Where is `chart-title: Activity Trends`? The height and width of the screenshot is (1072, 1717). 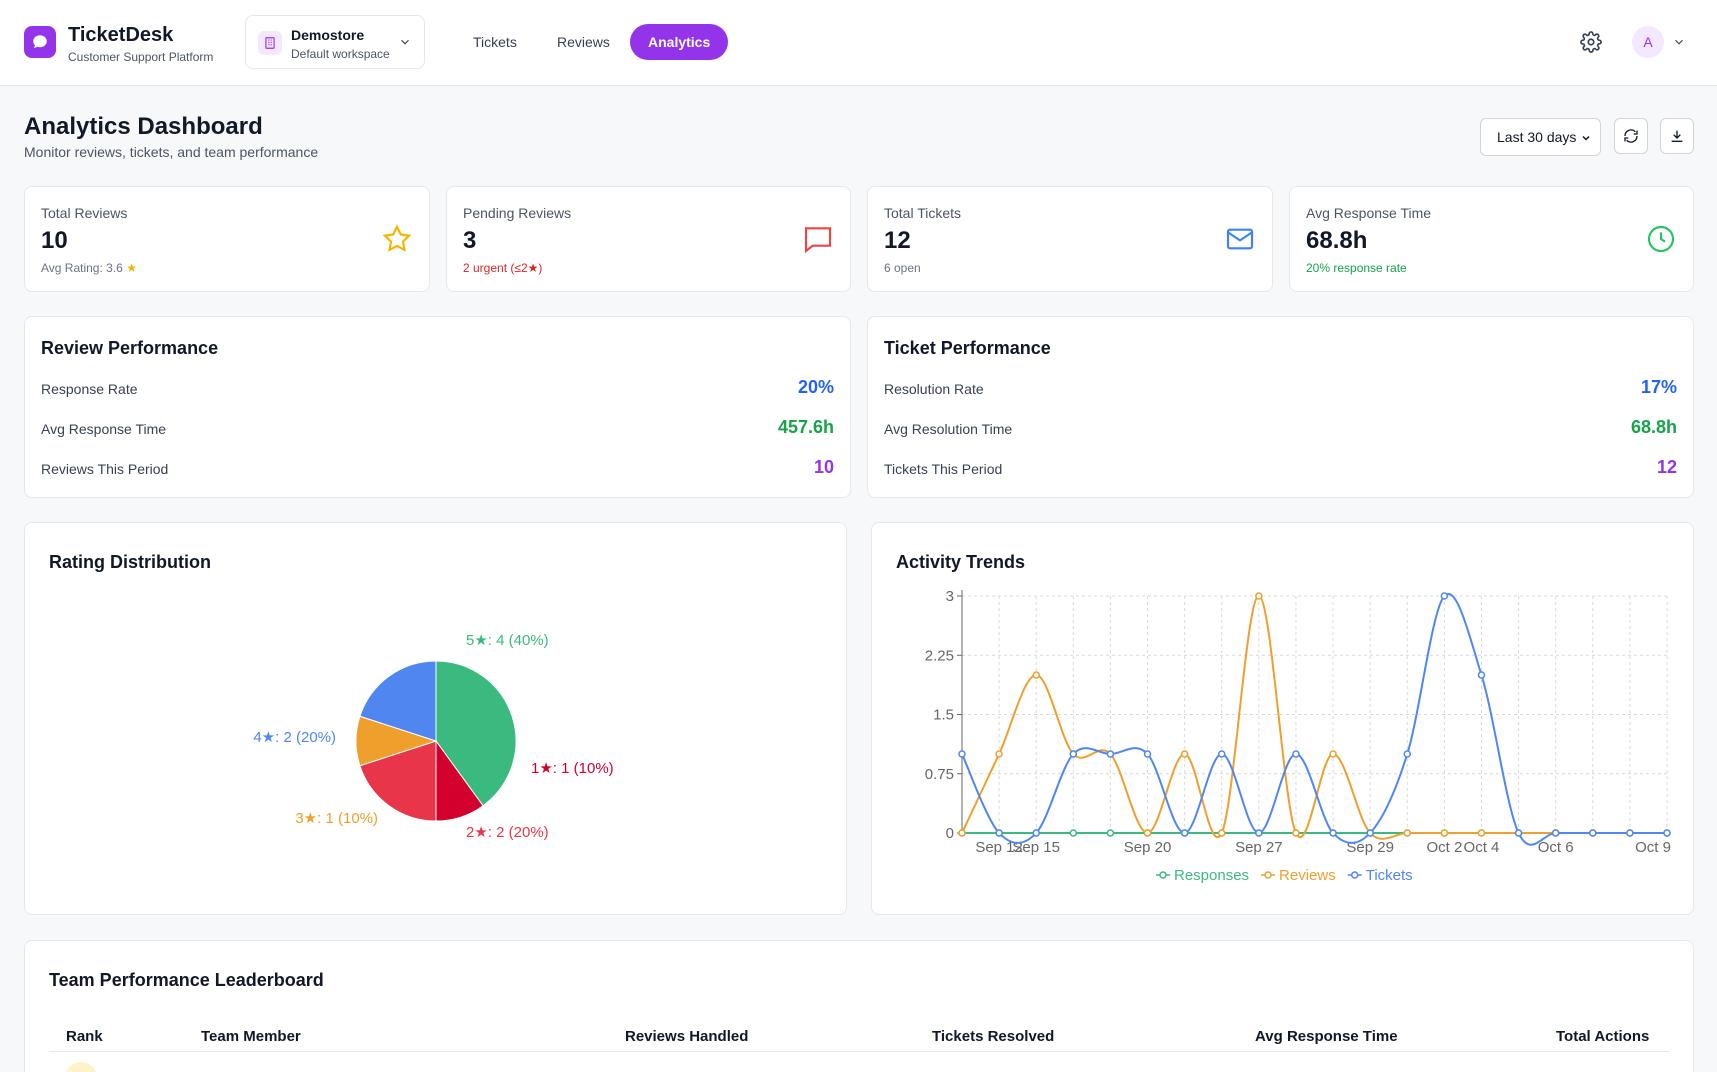
chart-title: Activity Trends is located at coordinates (961, 562).